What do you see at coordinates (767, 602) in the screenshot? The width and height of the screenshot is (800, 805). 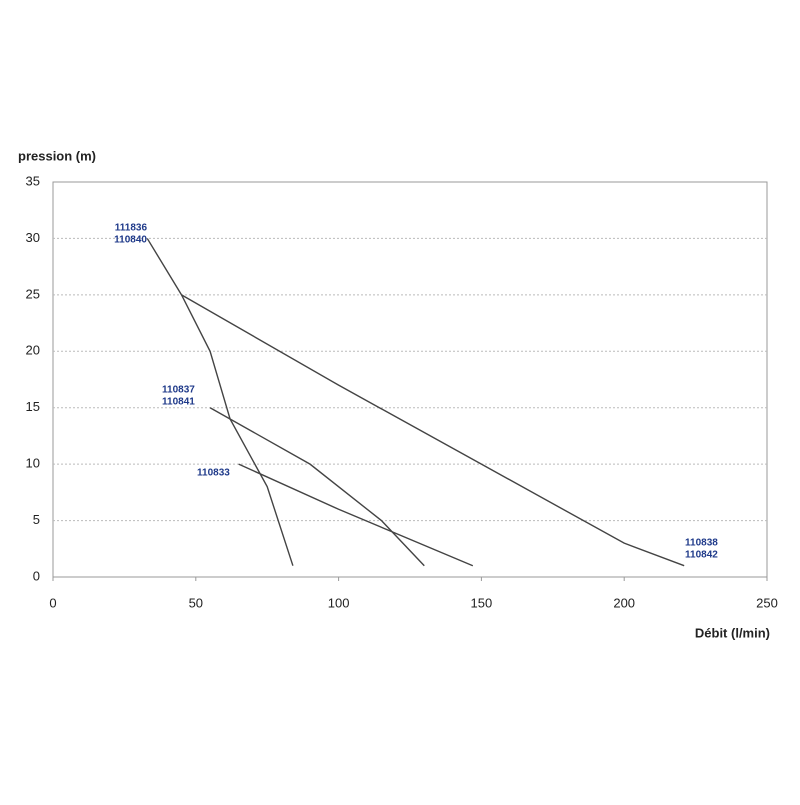 I see `x-tick-label: 250` at bounding box center [767, 602].